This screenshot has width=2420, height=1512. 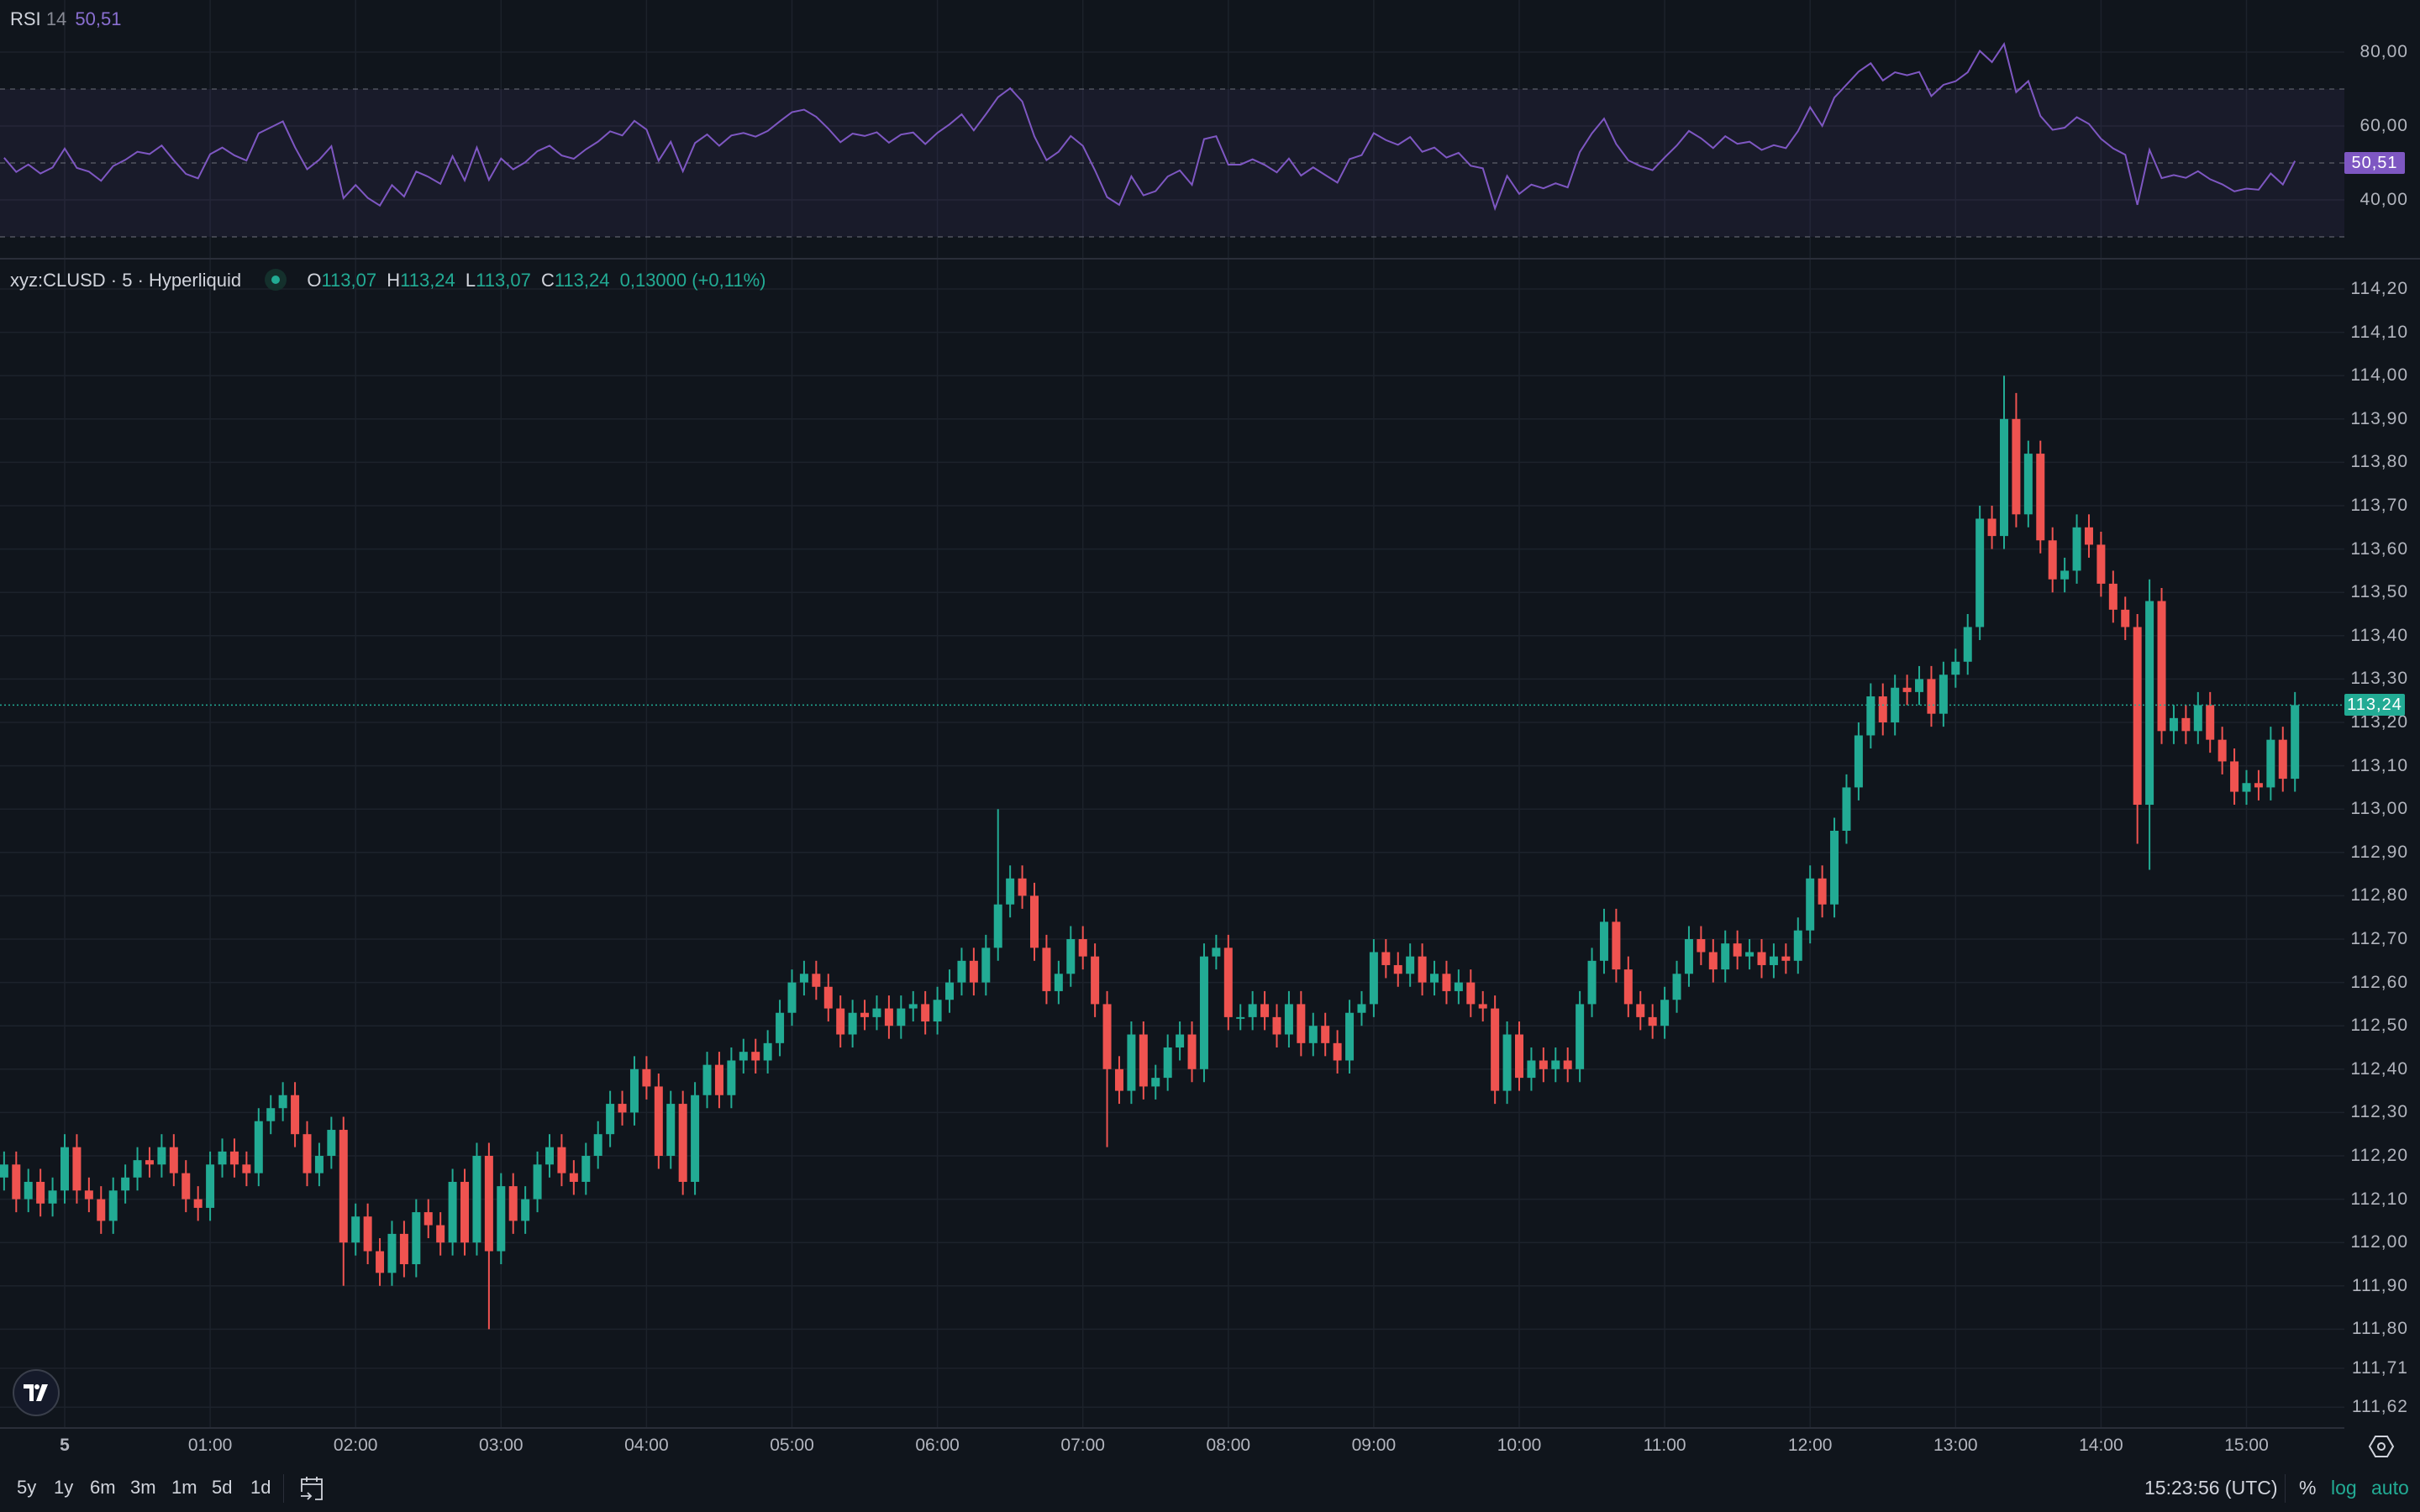 What do you see at coordinates (64, 1487) in the screenshot?
I see `range-button-1y: 1y` at bounding box center [64, 1487].